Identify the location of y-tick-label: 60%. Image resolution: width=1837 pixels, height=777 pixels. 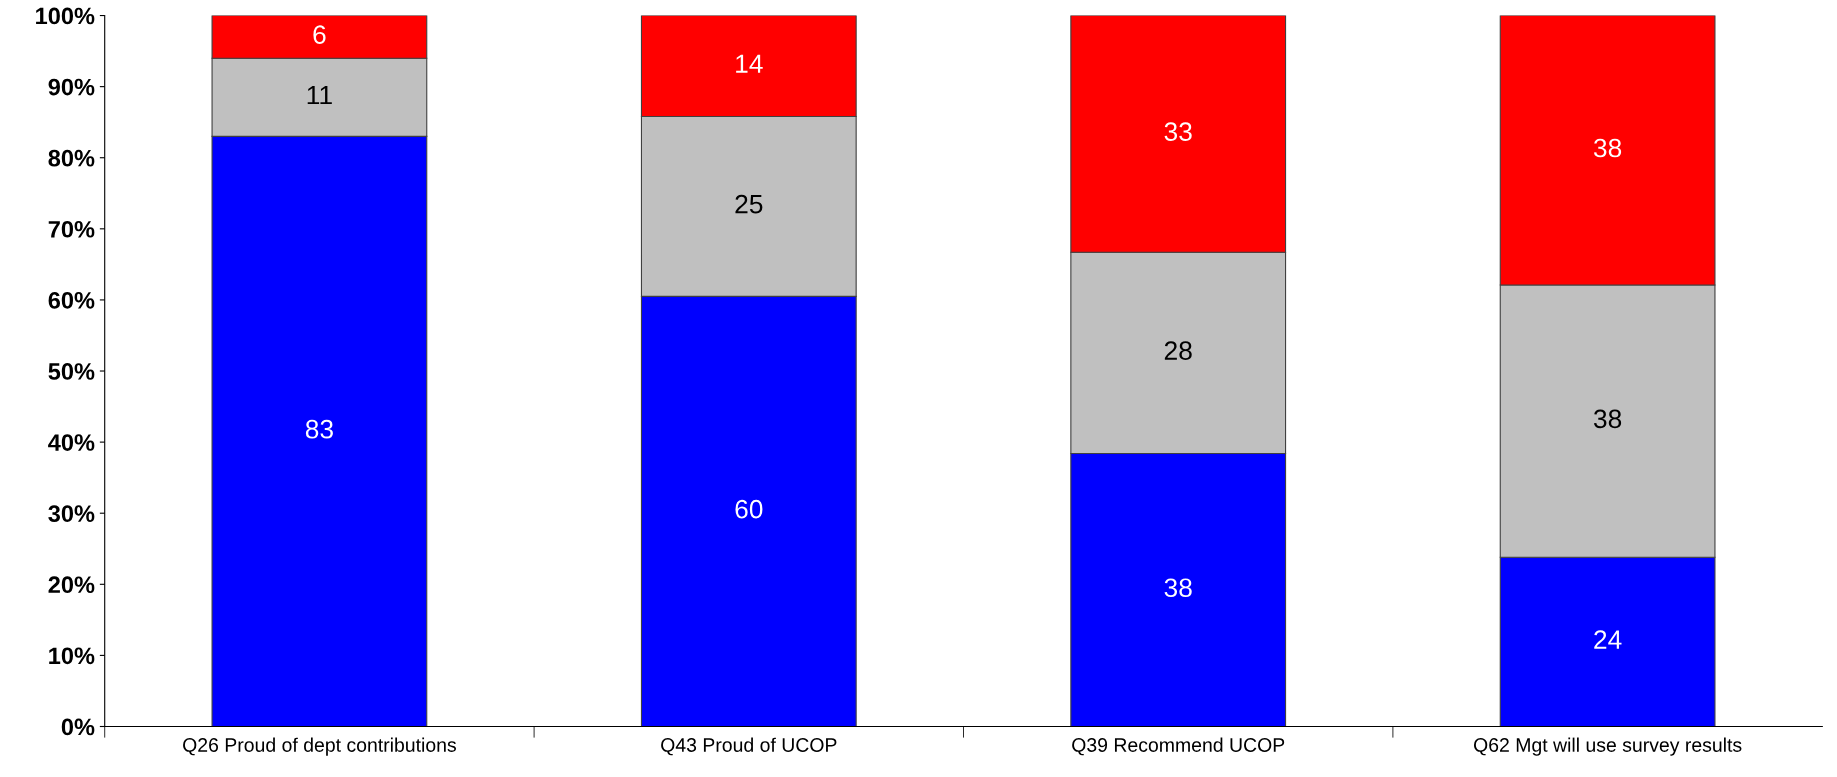
(71, 300).